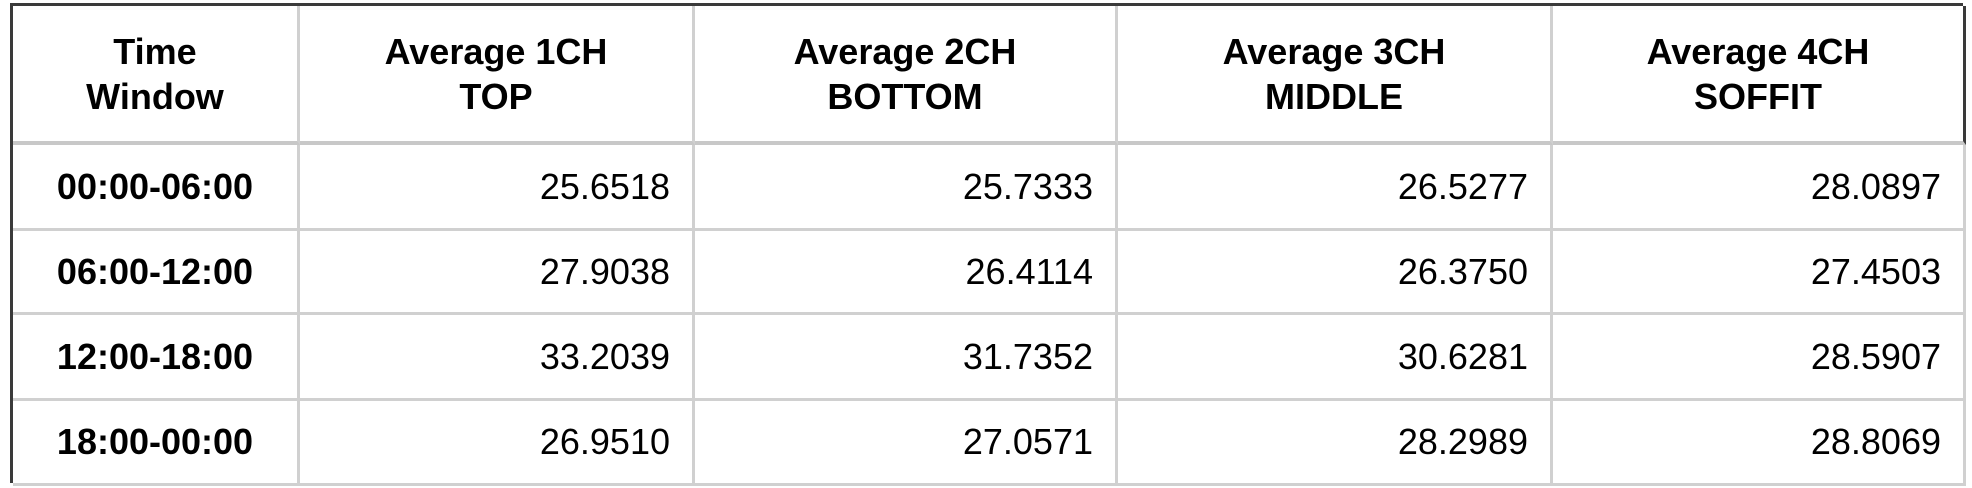 This screenshot has width=1972, height=488. Describe the element at coordinates (156, 75) in the screenshot. I see `header-cell: Time Window` at that location.